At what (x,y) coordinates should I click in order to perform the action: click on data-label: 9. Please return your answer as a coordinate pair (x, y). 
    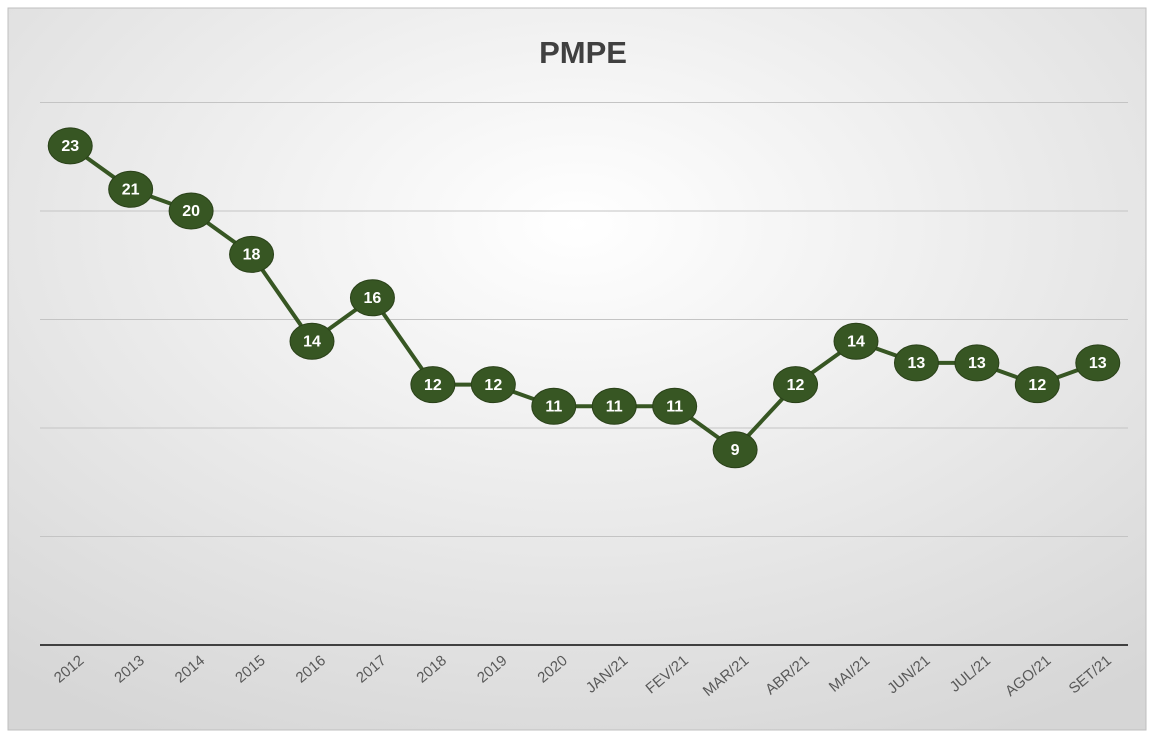
    Looking at the image, I should click on (735, 450).